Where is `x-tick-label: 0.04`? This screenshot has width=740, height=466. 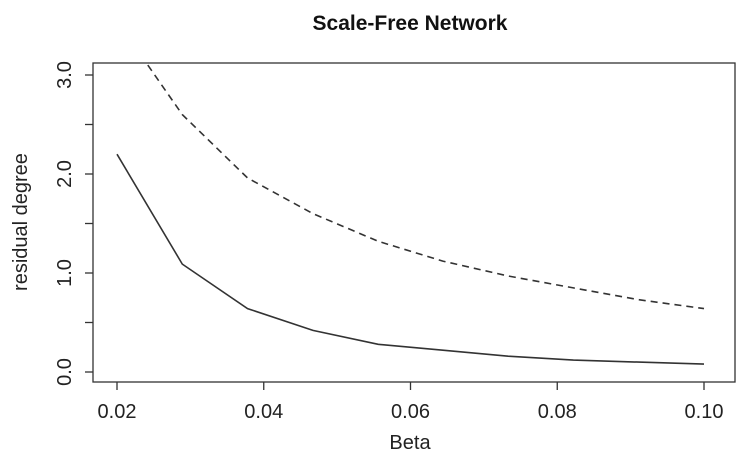 x-tick-label: 0.04 is located at coordinates (263, 412).